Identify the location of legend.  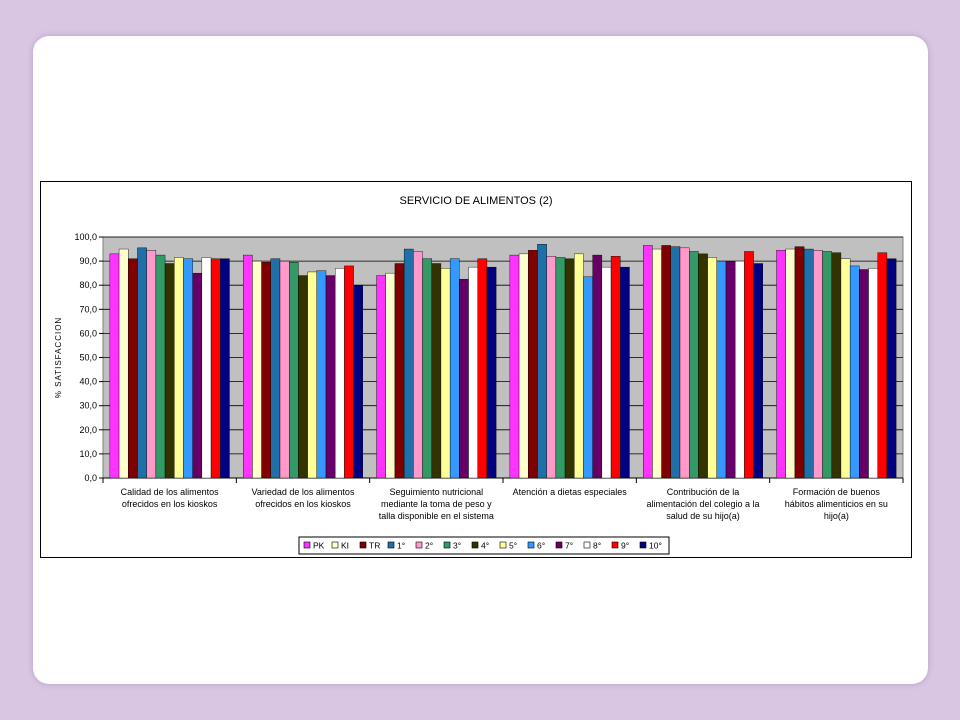
(484, 545).